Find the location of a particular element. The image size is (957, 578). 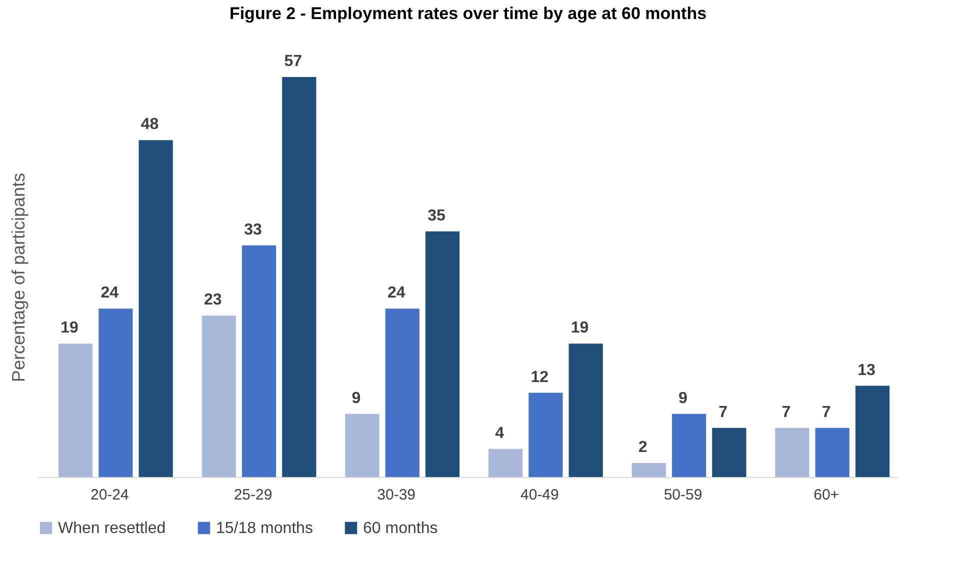

chart-title: Figure 2 - Employment rates over time by age at 60 months is located at coordinates (468, 13).